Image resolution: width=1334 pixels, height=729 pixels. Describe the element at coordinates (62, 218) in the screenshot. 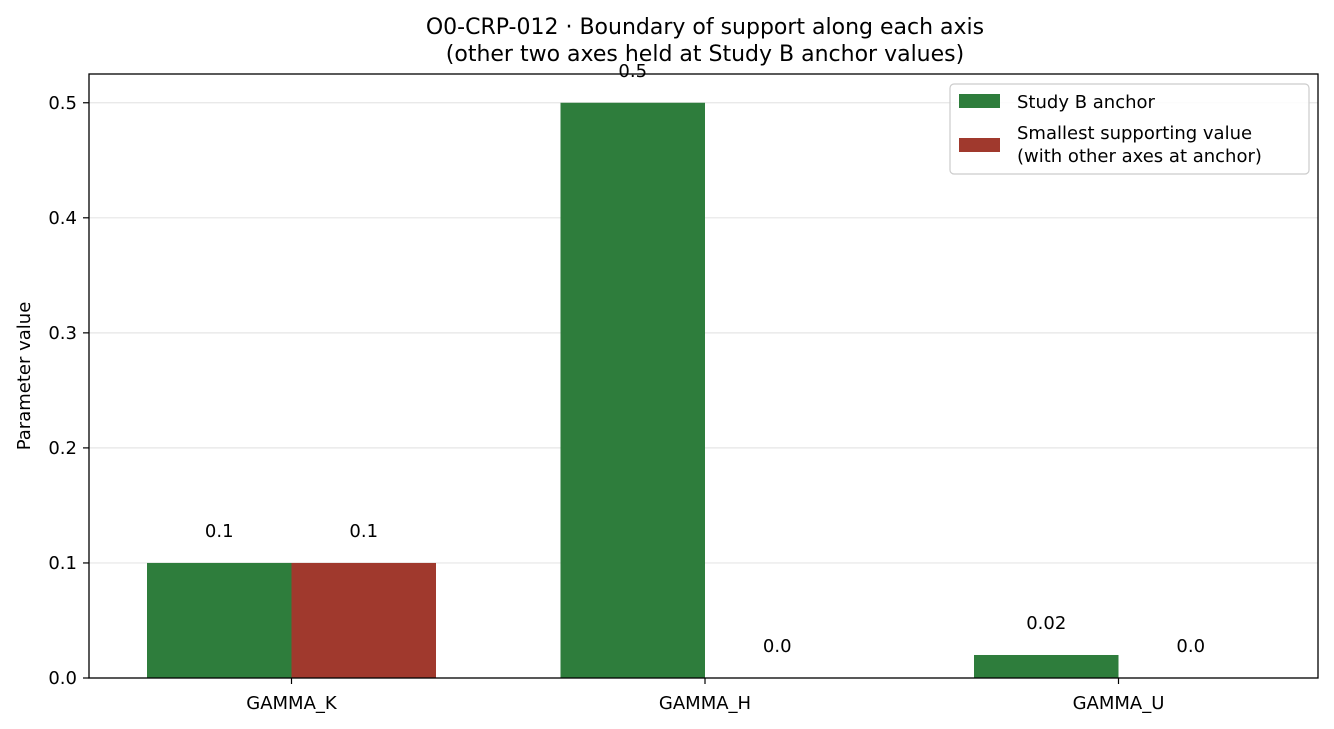

I see `y-tick-label: 0.4` at that location.